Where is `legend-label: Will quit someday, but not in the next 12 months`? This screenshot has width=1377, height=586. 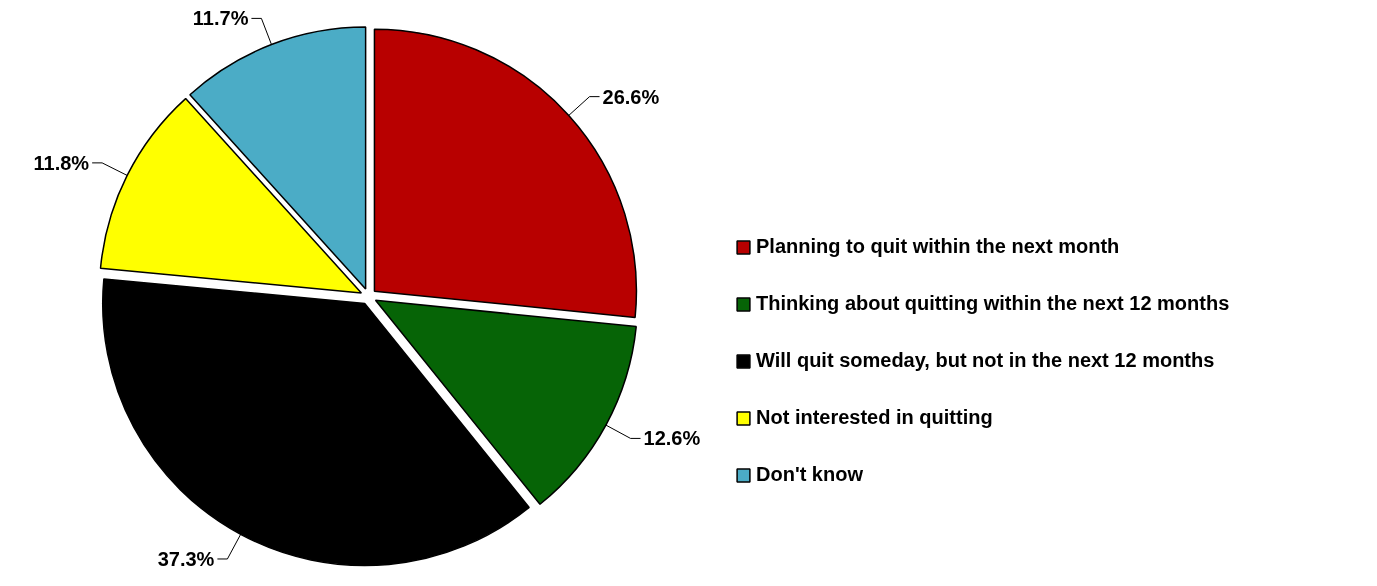 legend-label: Will quit someday, but not in the next 12 months is located at coordinates (985, 360).